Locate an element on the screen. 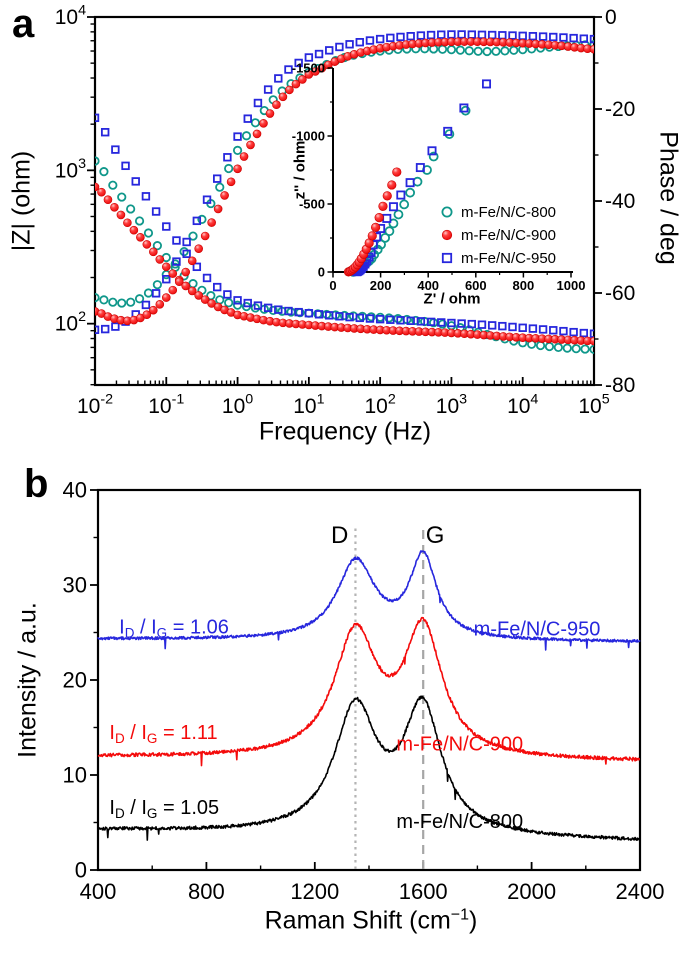 This screenshot has height=953, width=685. sample-label-m-Fe/N/C-900: m-Fe/N/C-900 is located at coordinates (459, 744).